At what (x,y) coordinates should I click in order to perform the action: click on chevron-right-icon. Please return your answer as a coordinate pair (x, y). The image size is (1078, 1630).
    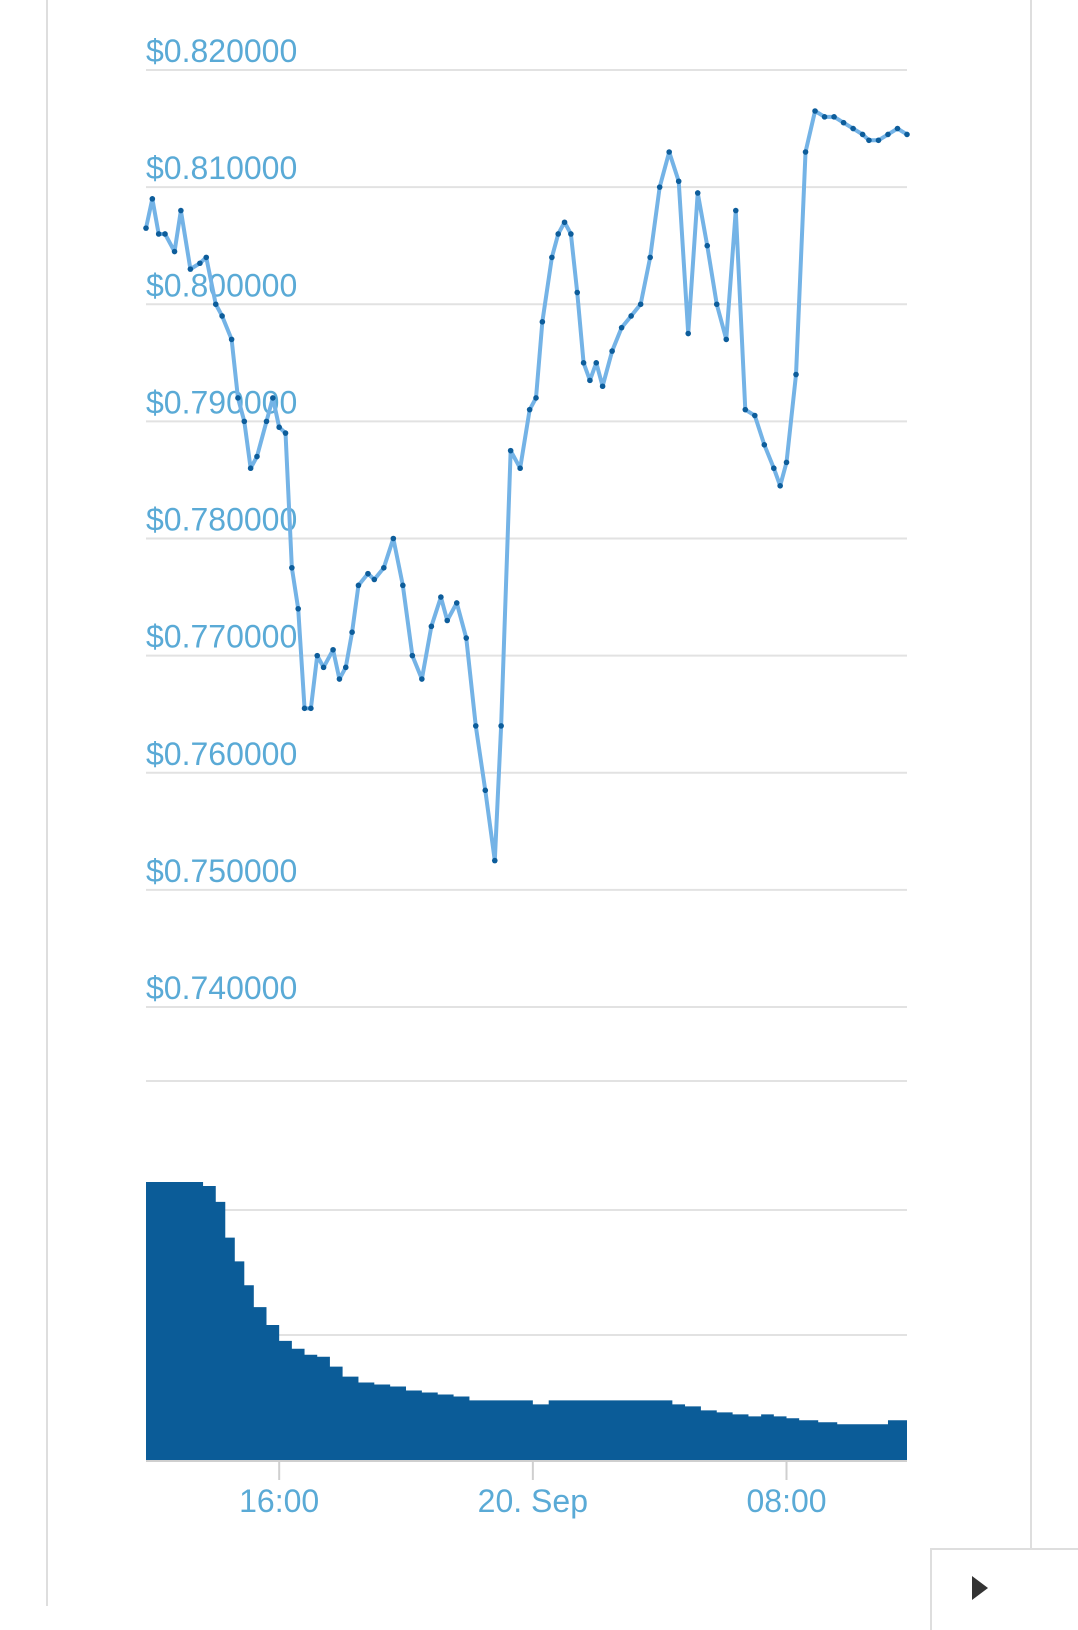
    Looking at the image, I should click on (980, 1588).